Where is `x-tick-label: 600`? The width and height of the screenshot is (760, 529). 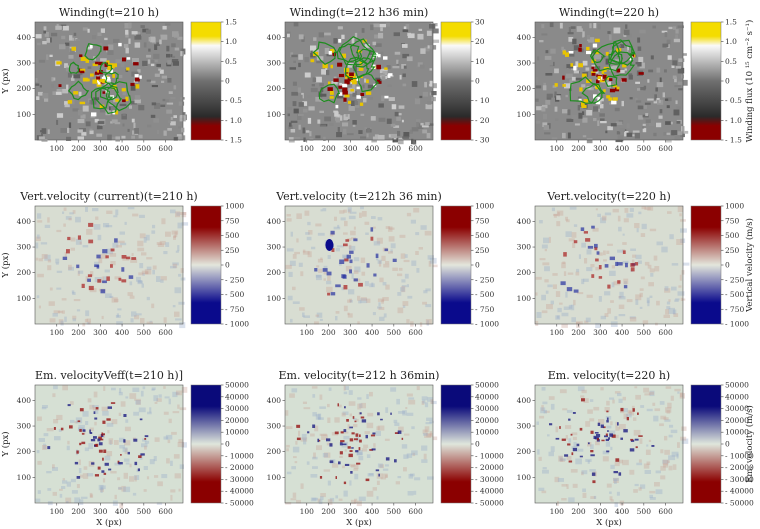 x-tick-label: 600 is located at coordinates (165, 148).